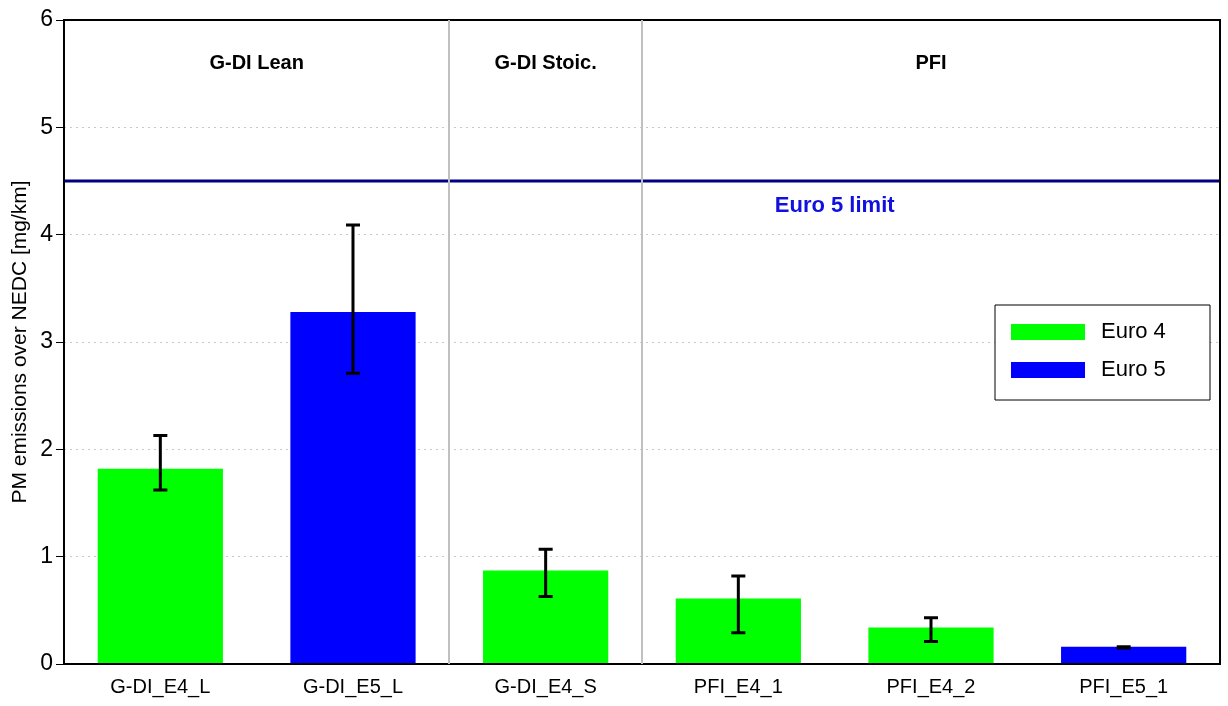  What do you see at coordinates (931, 61) in the screenshot?
I see `annotation: PFI` at bounding box center [931, 61].